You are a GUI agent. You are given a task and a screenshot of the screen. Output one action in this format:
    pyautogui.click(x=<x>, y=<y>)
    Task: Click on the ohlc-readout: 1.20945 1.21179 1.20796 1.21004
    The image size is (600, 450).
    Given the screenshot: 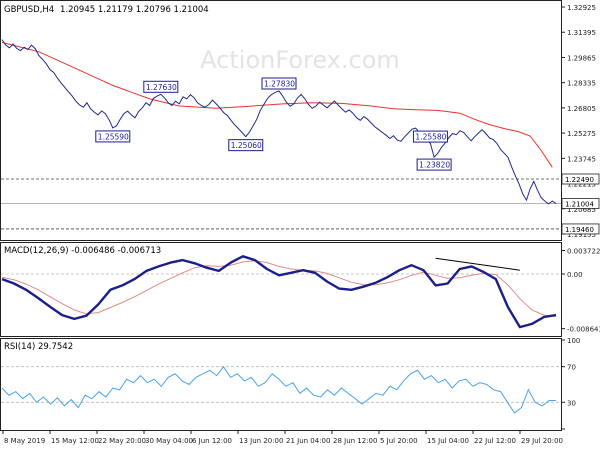 What is the action you would take?
    pyautogui.click(x=134, y=10)
    